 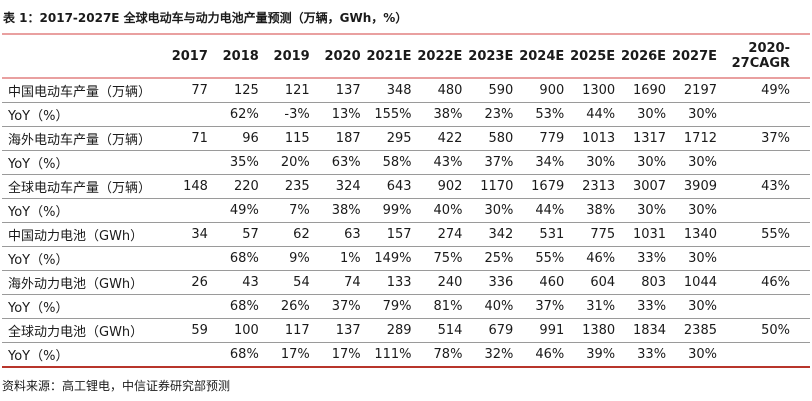 I want to click on cell-value: 35%, so click(x=238, y=162).